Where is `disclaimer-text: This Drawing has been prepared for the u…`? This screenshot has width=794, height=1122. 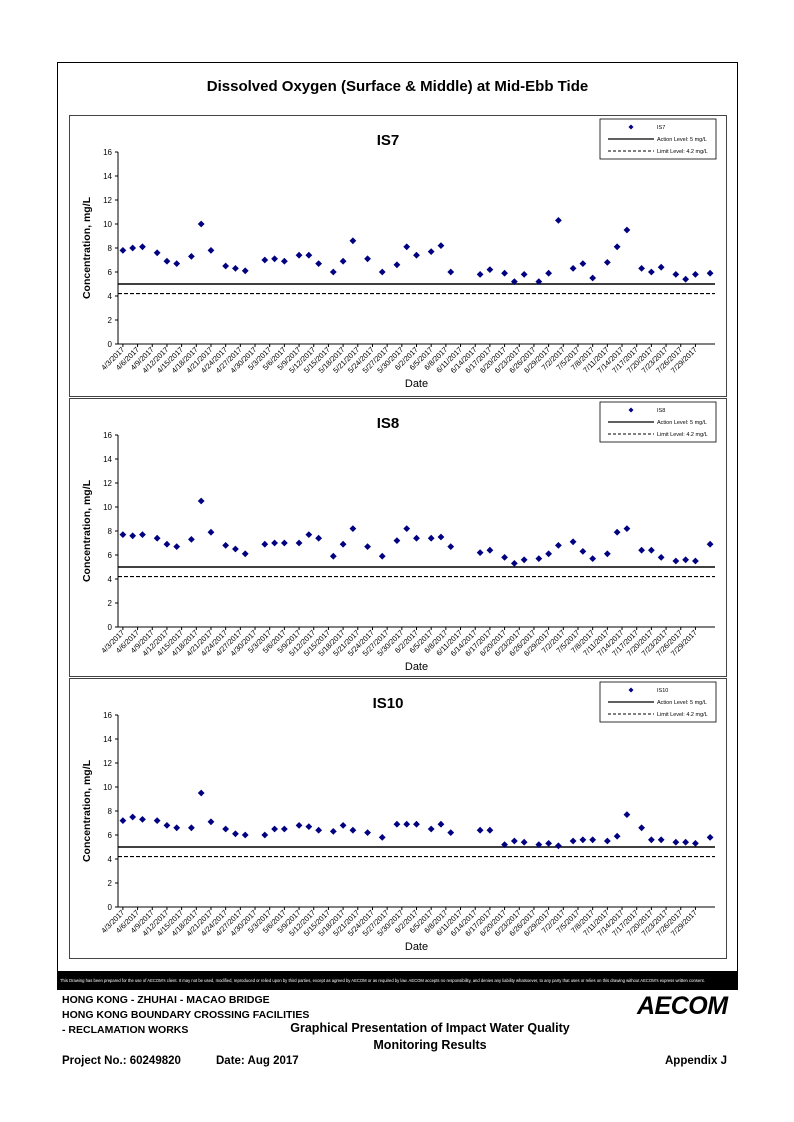
disclaimer-text: This Drawing has been prepared for the u… is located at coordinates (397, 980).